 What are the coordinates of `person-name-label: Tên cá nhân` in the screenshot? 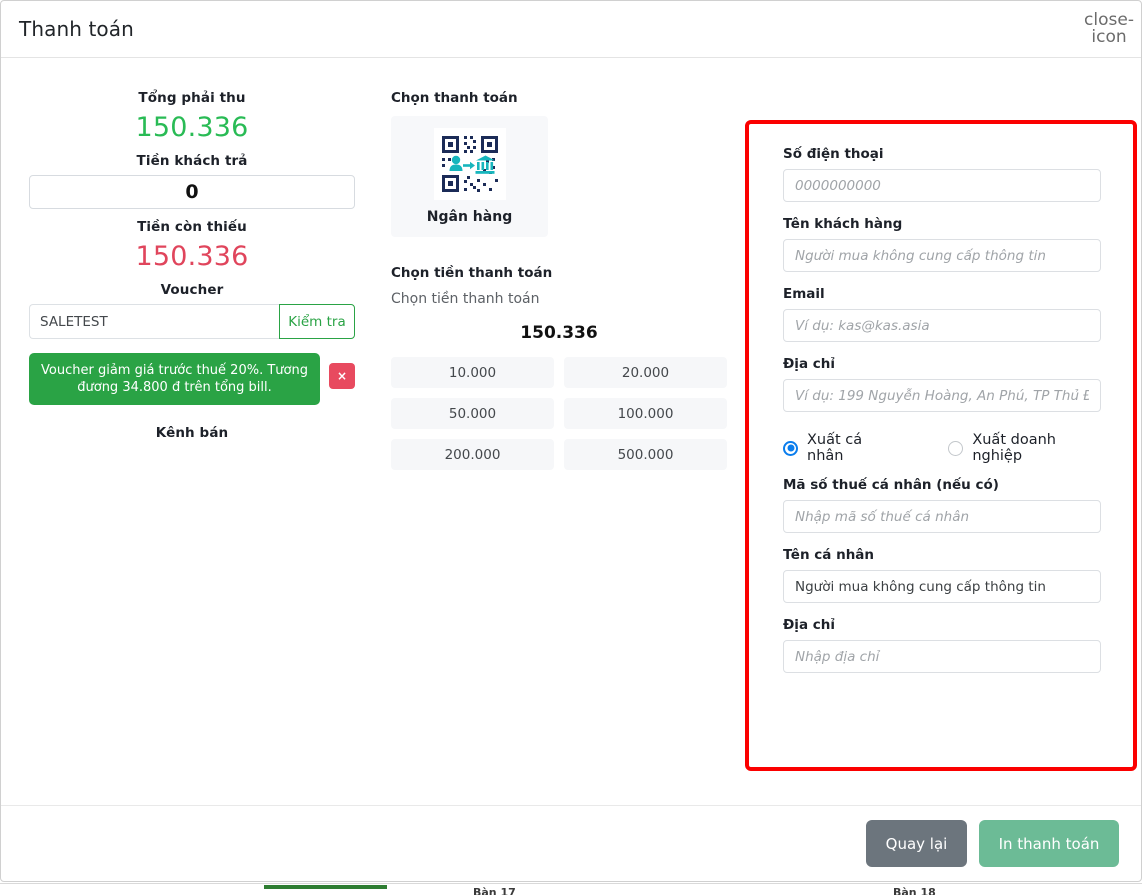 It's located at (829, 555).